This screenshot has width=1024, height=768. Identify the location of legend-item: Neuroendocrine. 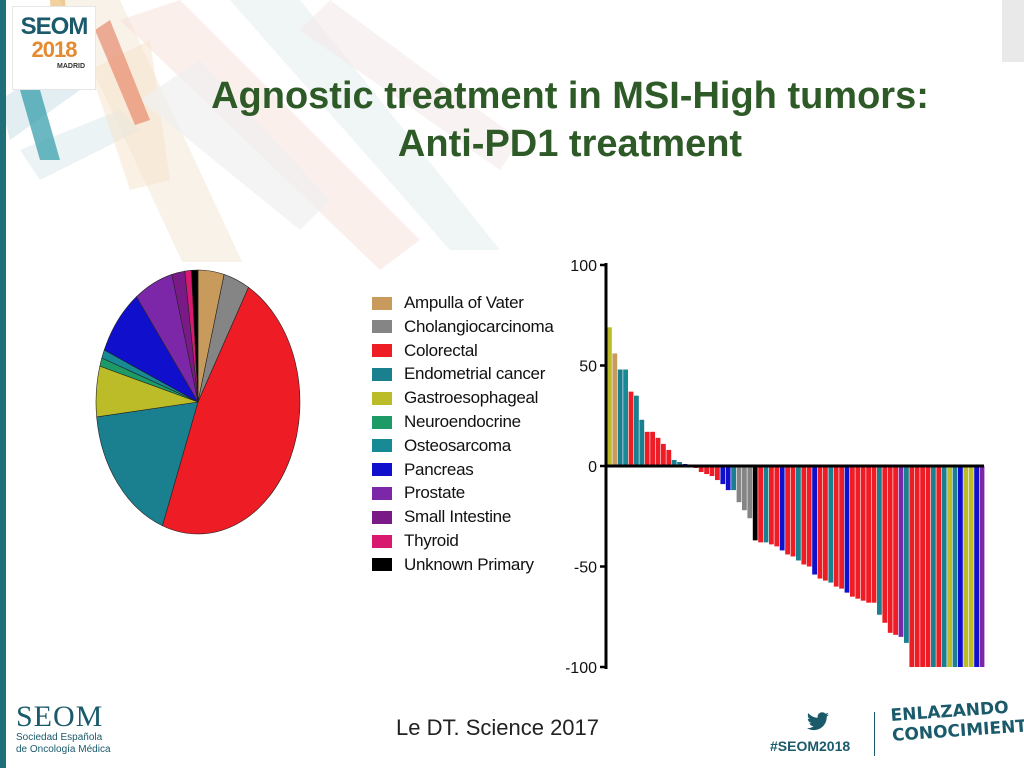
(446, 422).